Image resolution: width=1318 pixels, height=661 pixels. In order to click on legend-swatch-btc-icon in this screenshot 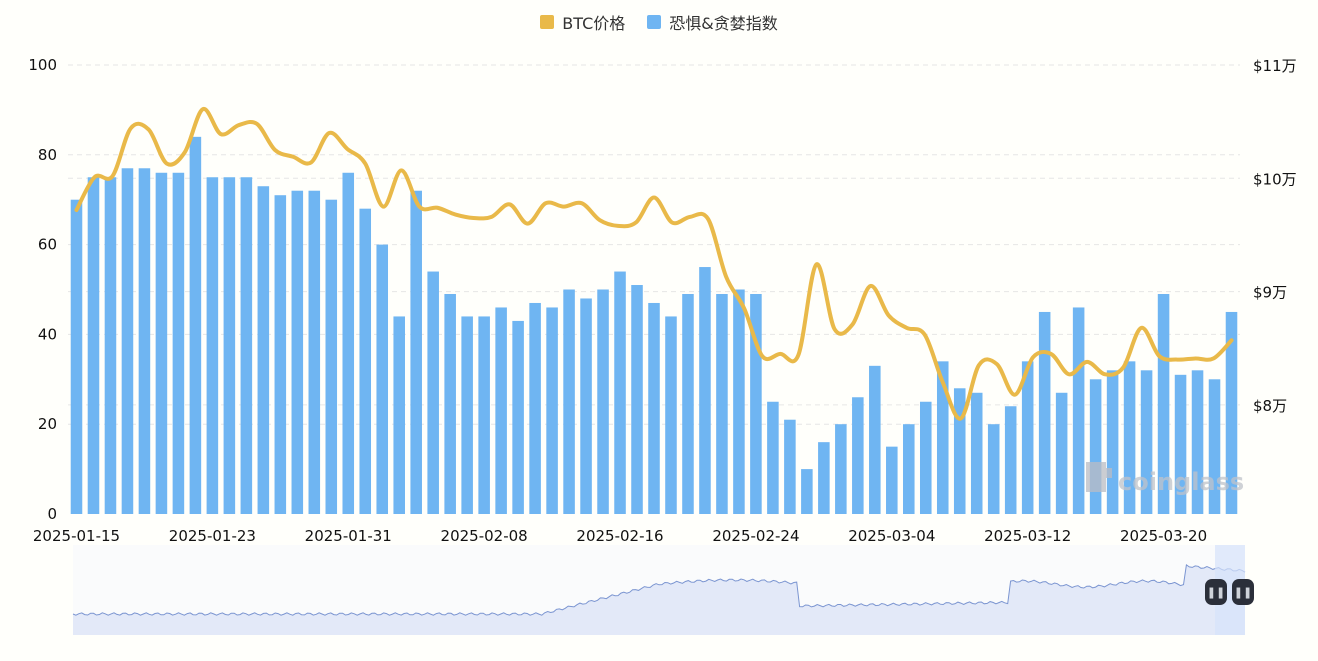, I will do `click(547, 22)`.